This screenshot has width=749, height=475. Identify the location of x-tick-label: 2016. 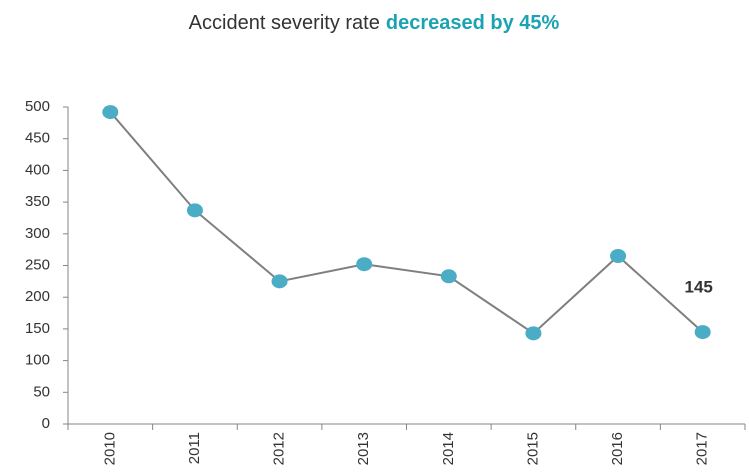
(617, 448).